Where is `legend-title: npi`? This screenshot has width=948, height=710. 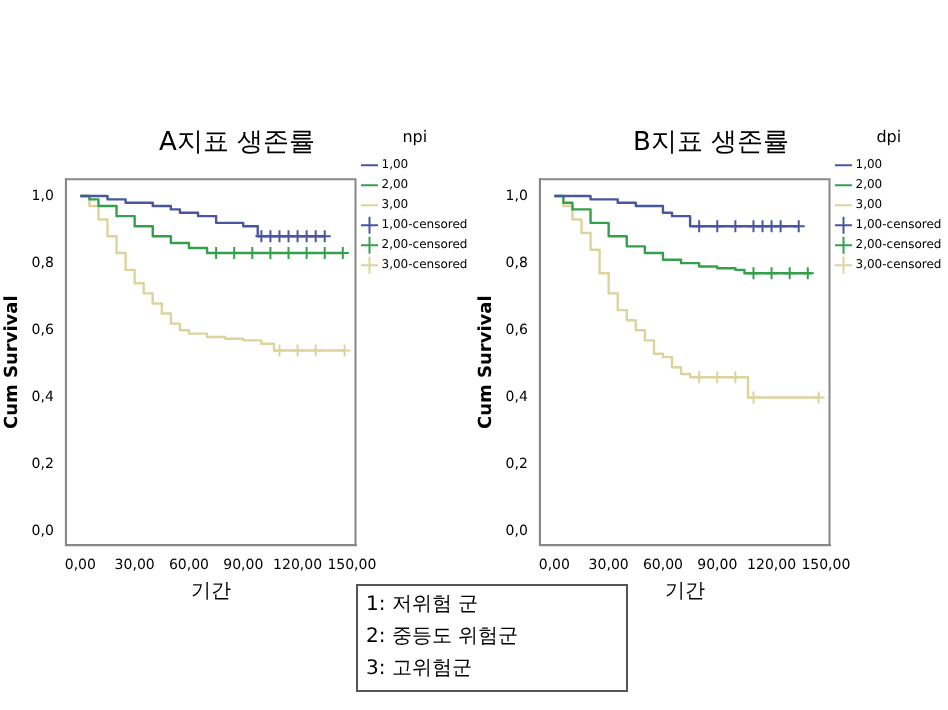 legend-title: npi is located at coordinates (415, 137).